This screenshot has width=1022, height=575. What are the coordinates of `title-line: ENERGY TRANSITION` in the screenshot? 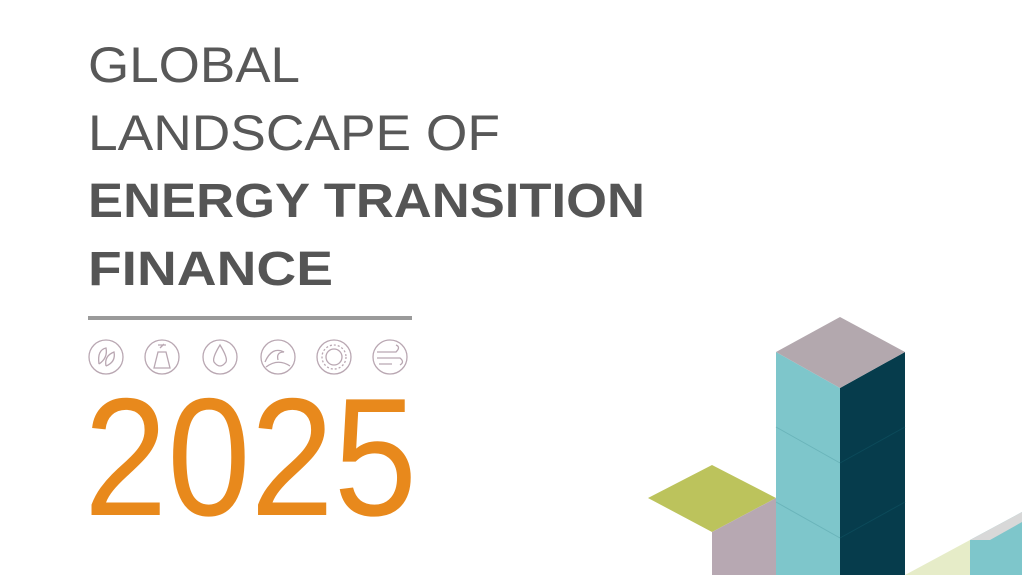 It's located at (366, 201).